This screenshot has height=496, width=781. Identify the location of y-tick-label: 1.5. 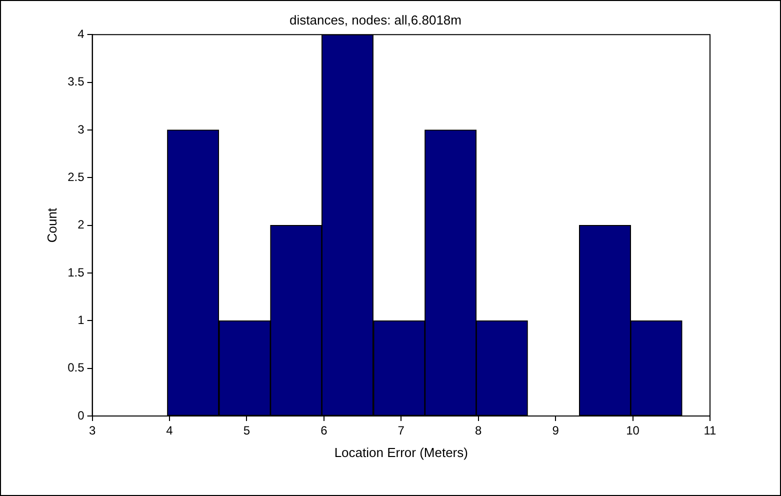
(76, 272).